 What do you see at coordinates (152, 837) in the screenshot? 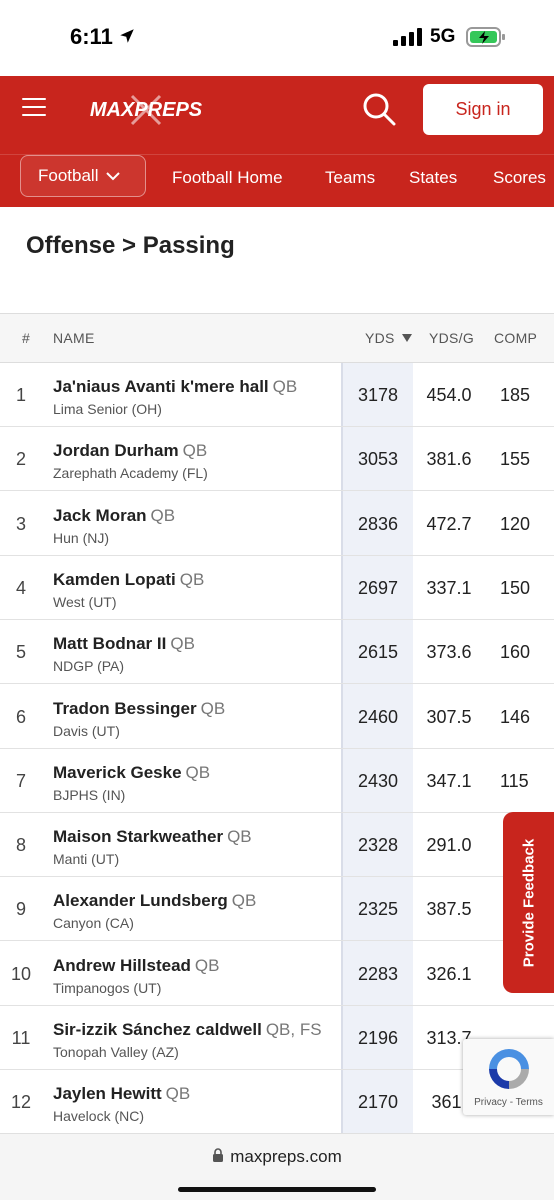
I see `player-name-link: Maison Starkweather QB` at bounding box center [152, 837].